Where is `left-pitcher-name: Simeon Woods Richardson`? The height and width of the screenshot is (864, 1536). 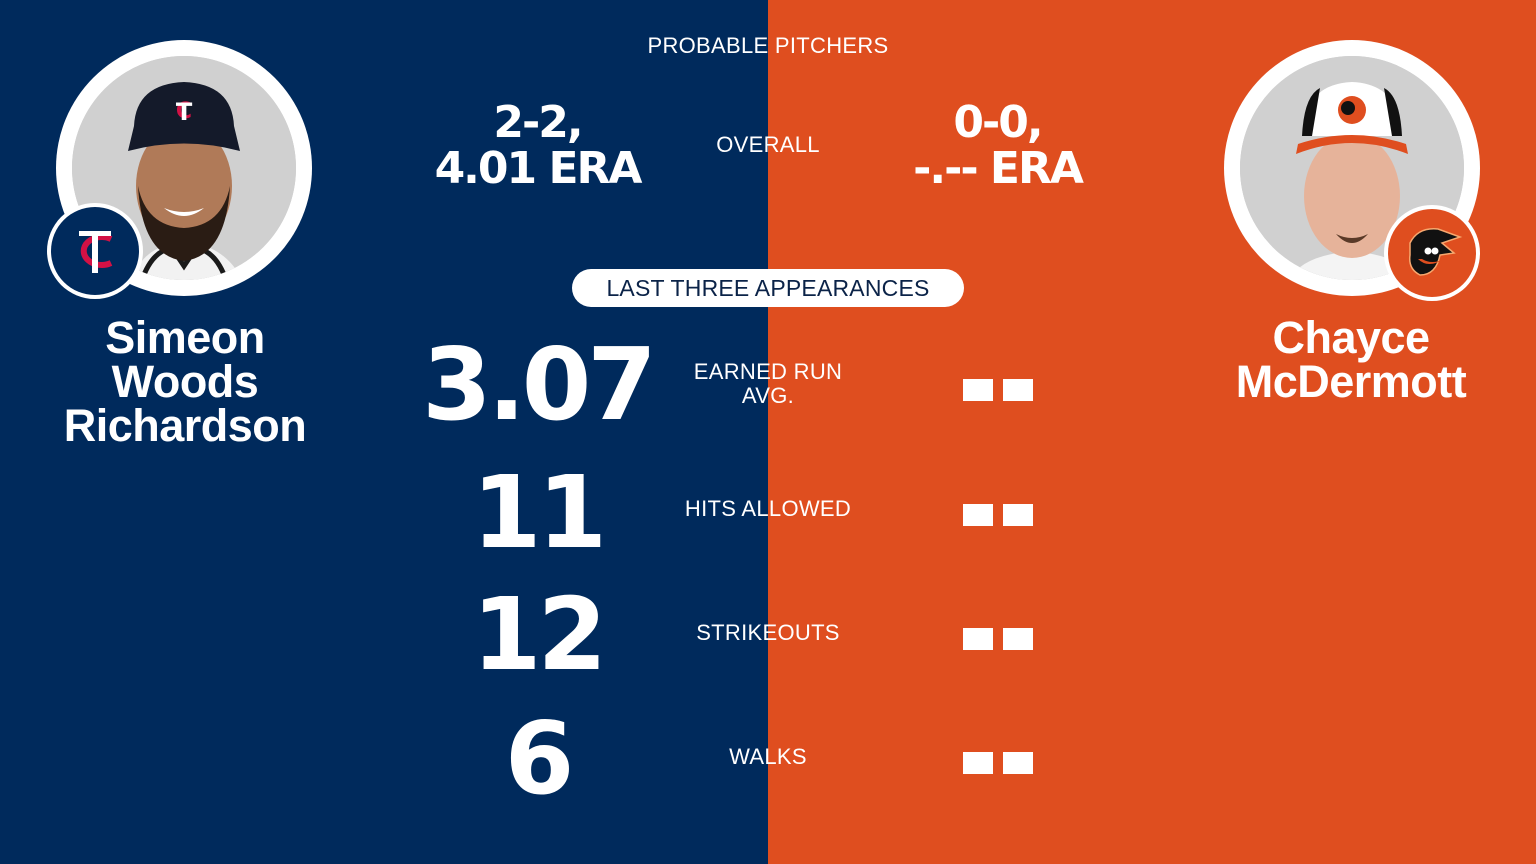 left-pitcher-name: Simeon Woods Richardson is located at coordinates (185, 381).